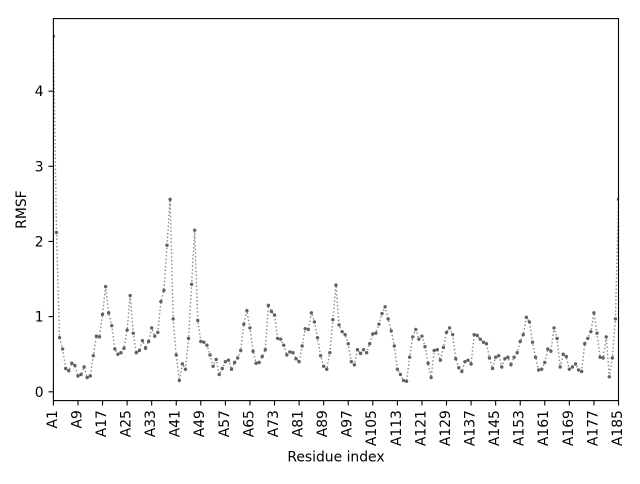  Describe the element at coordinates (39, 318) in the screenshot. I see `y-tick-label: 1` at that location.